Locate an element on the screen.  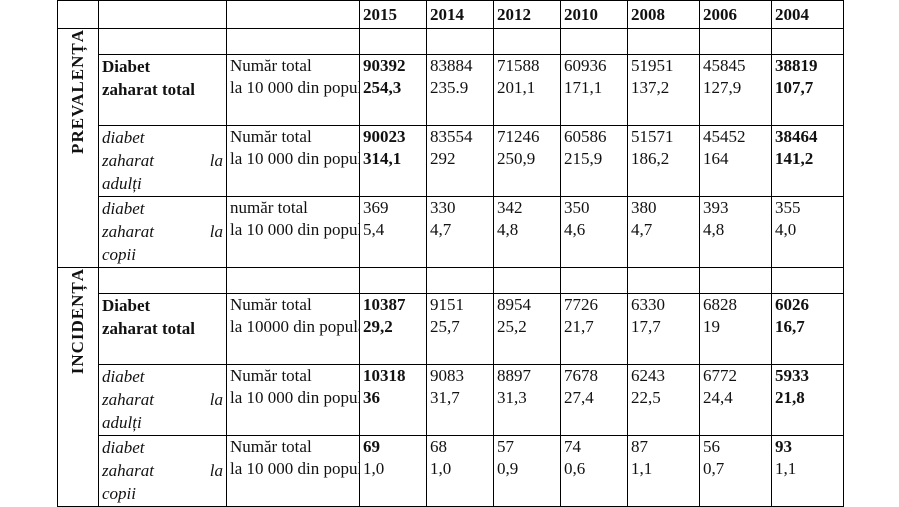
data-value: 164 is located at coordinates (716, 158).